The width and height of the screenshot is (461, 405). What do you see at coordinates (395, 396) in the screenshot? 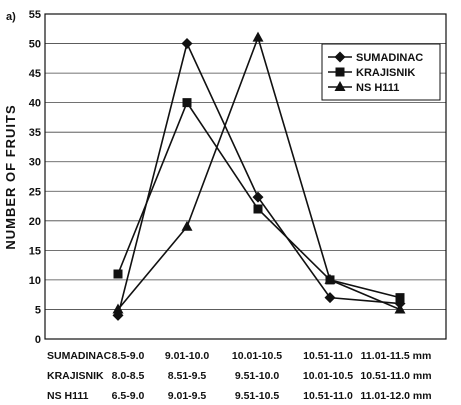
I see `category-label-ns-h111-5: 11.01-12.0 mm` at bounding box center [395, 396].